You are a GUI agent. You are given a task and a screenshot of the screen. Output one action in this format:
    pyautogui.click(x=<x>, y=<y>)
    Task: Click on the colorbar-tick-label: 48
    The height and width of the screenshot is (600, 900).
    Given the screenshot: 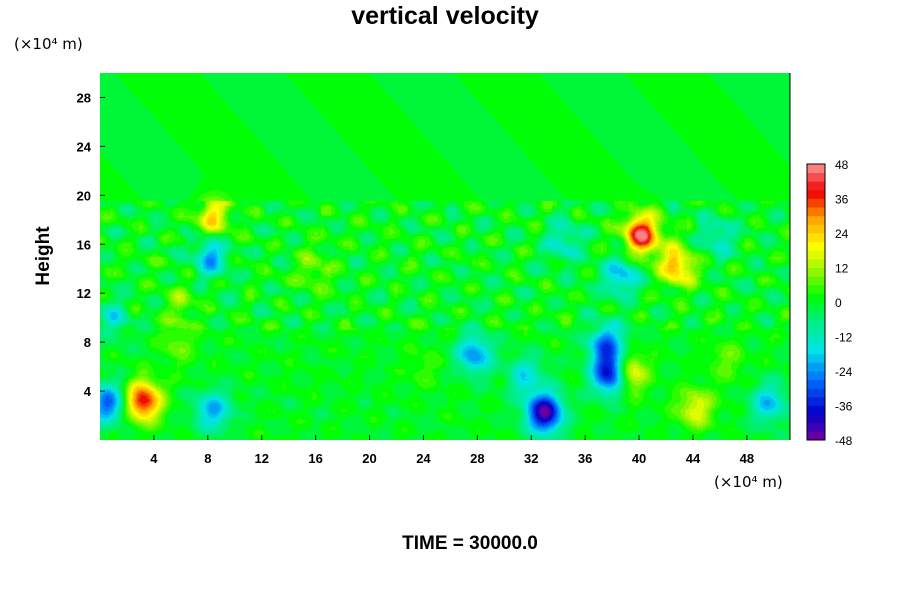 What is the action you would take?
    pyautogui.click(x=842, y=165)
    